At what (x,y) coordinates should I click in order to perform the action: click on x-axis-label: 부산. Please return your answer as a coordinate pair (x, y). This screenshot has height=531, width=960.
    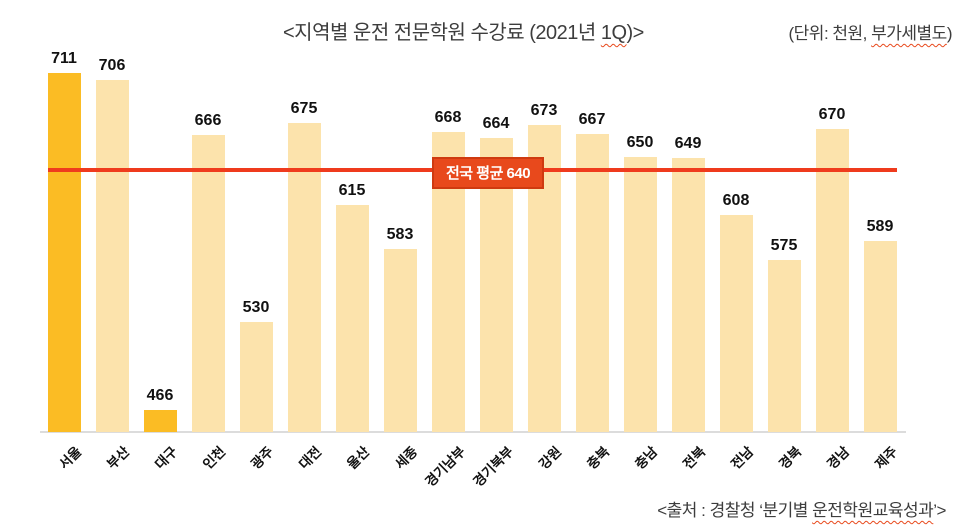
    Looking at the image, I should click on (118, 458).